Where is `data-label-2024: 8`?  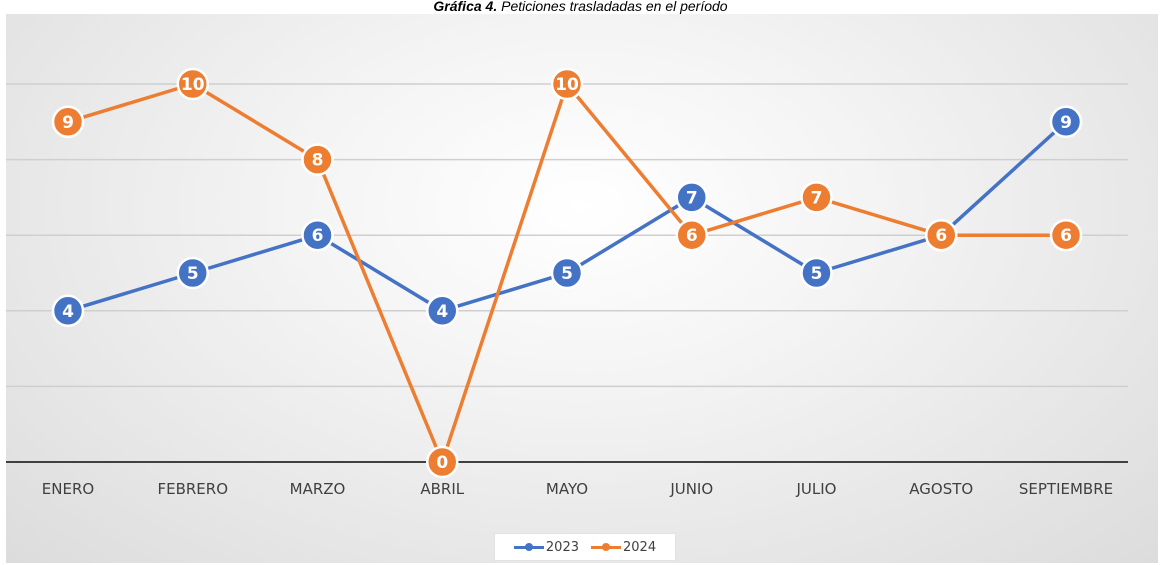
data-label-2024: 8 is located at coordinates (318, 161).